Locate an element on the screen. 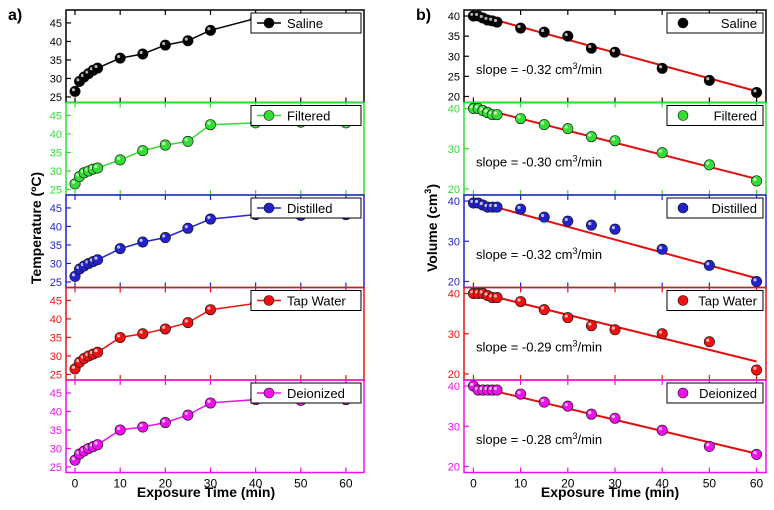 The height and width of the screenshot is (510, 774). temperature-tap-water-panel: 25 30 35 40 45 Tap Water is located at coordinates (207, 333).